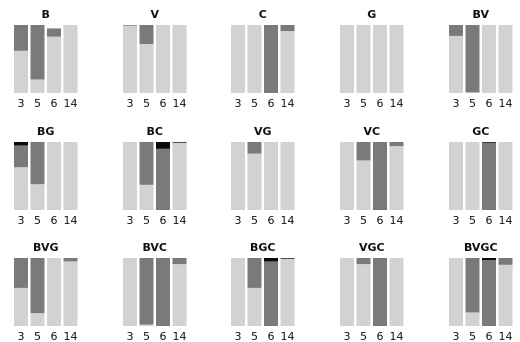 The width and height of the screenshot is (520, 342). What do you see at coordinates (263, 176) in the screenshot?
I see `panel-vg: VG 3 5 6 14` at bounding box center [263, 176].